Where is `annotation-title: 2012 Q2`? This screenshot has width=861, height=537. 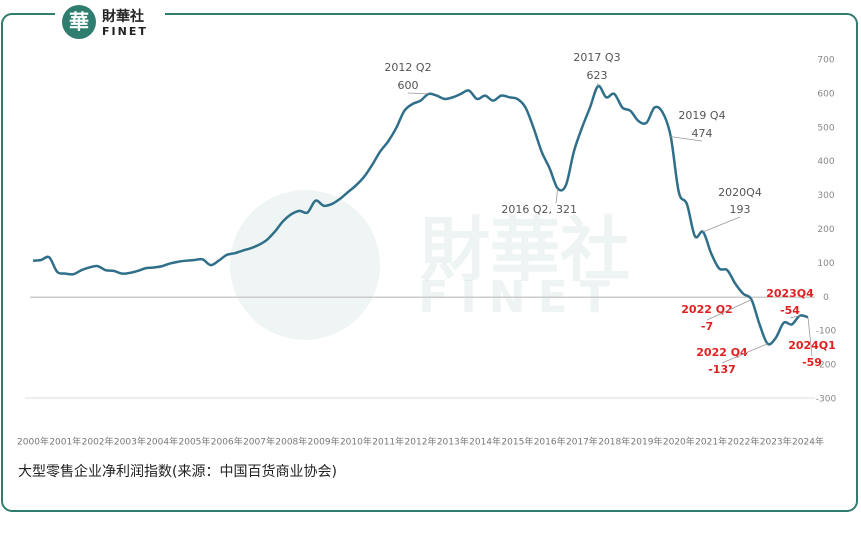 annotation-title: 2012 Q2 is located at coordinates (407, 67).